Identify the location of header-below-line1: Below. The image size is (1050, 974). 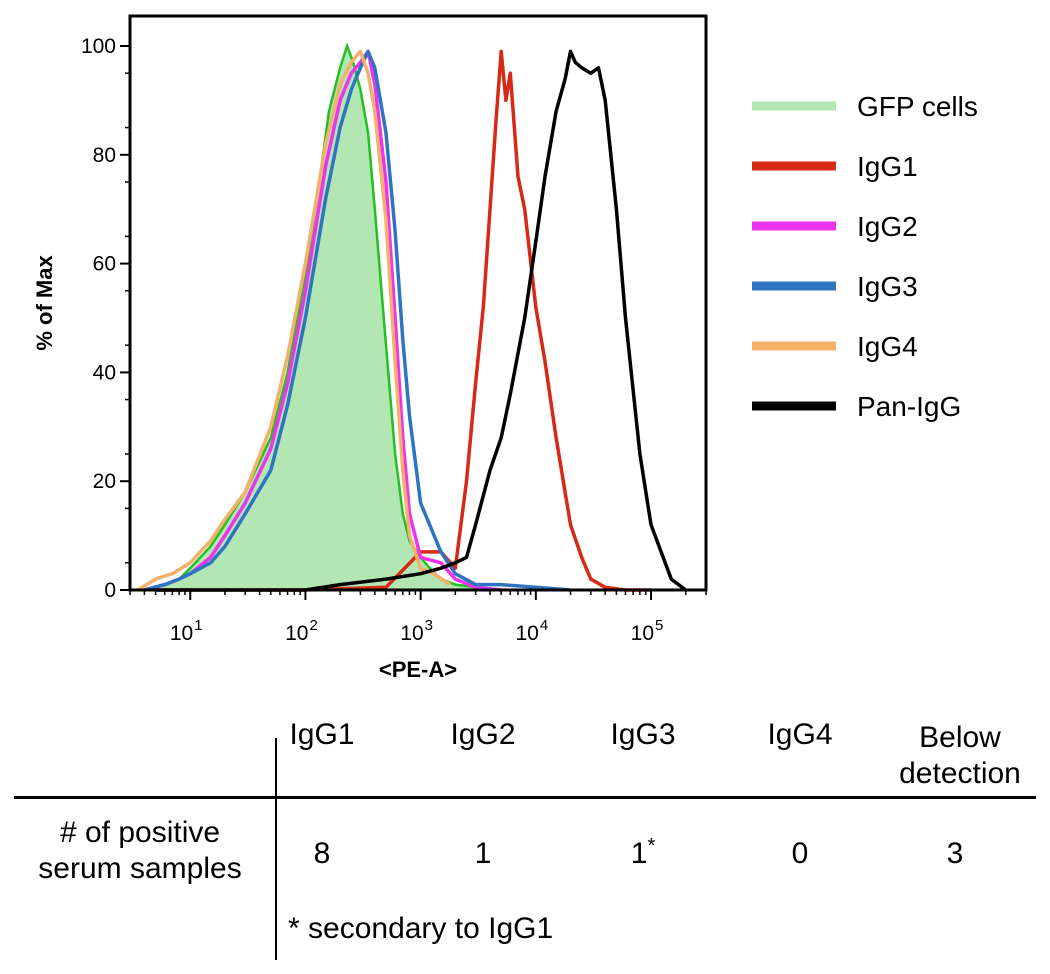
(960, 737).